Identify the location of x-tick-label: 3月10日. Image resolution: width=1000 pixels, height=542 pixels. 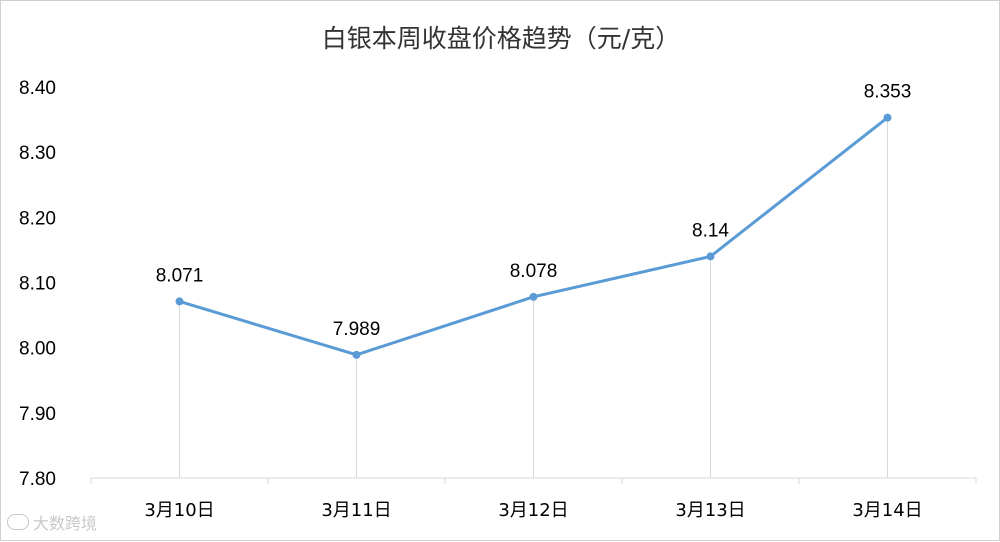
(179, 510).